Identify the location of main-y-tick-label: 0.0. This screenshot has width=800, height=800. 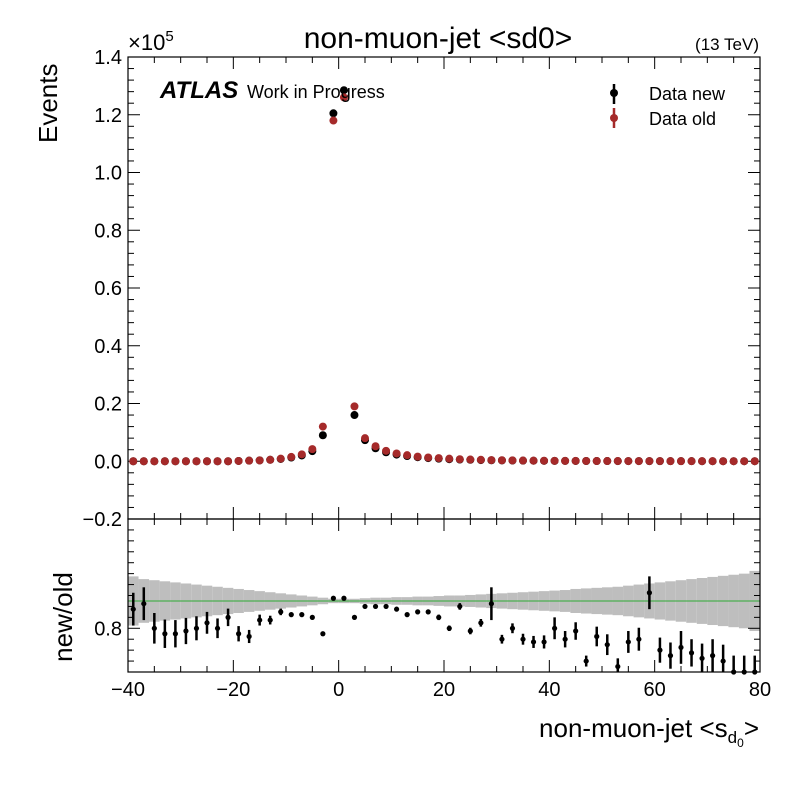
(108, 462).